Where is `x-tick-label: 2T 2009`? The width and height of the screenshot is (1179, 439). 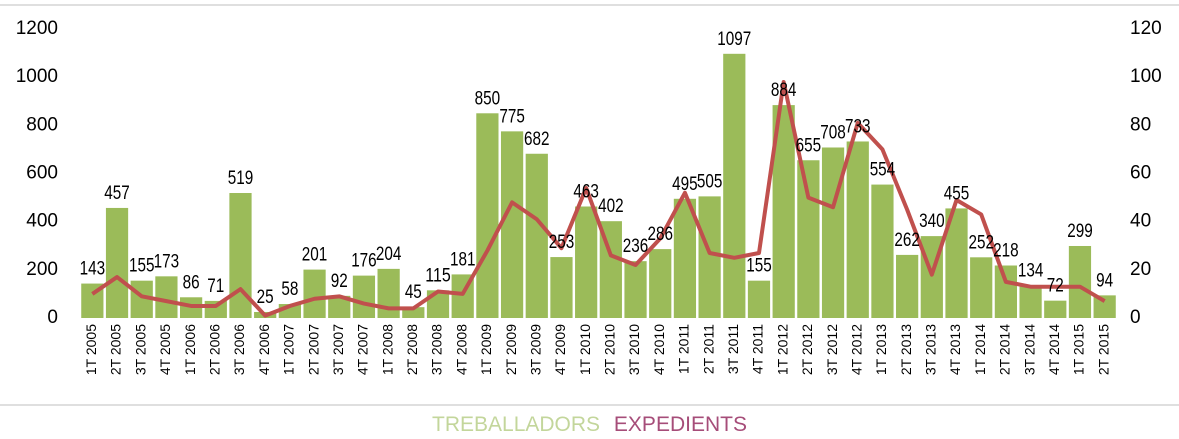 x-tick-label: 2T 2009 is located at coordinates (511, 349).